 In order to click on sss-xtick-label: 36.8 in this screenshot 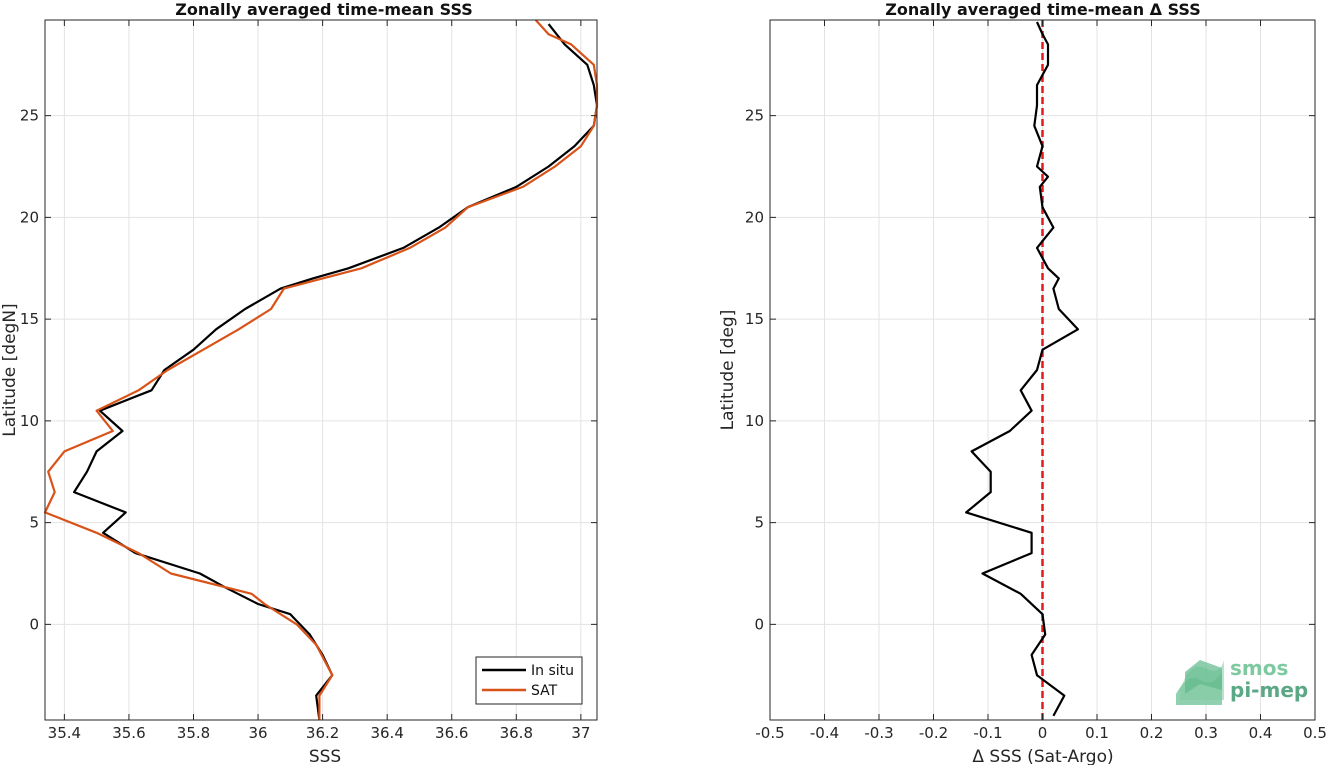, I will do `click(516, 733)`.